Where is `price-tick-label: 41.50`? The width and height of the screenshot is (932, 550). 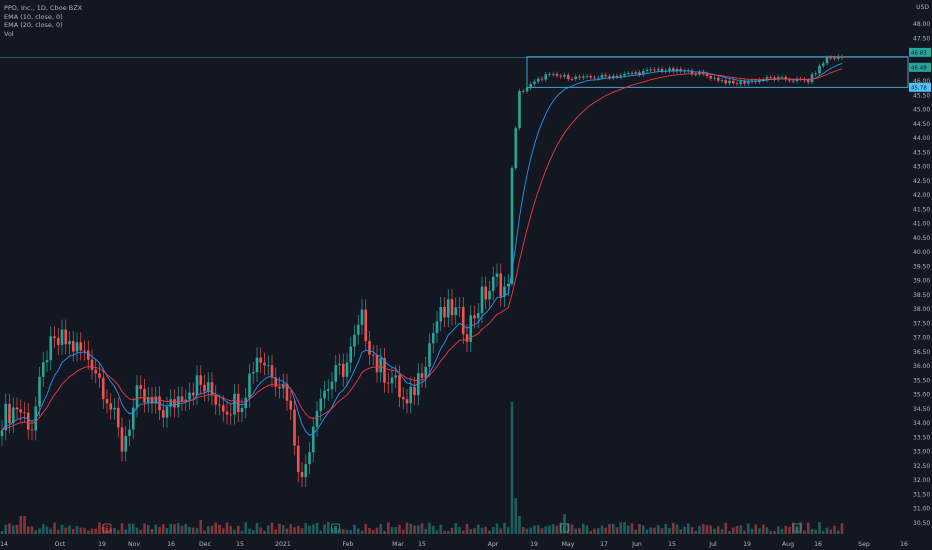
price-tick-label: 41.50 is located at coordinates (921, 209).